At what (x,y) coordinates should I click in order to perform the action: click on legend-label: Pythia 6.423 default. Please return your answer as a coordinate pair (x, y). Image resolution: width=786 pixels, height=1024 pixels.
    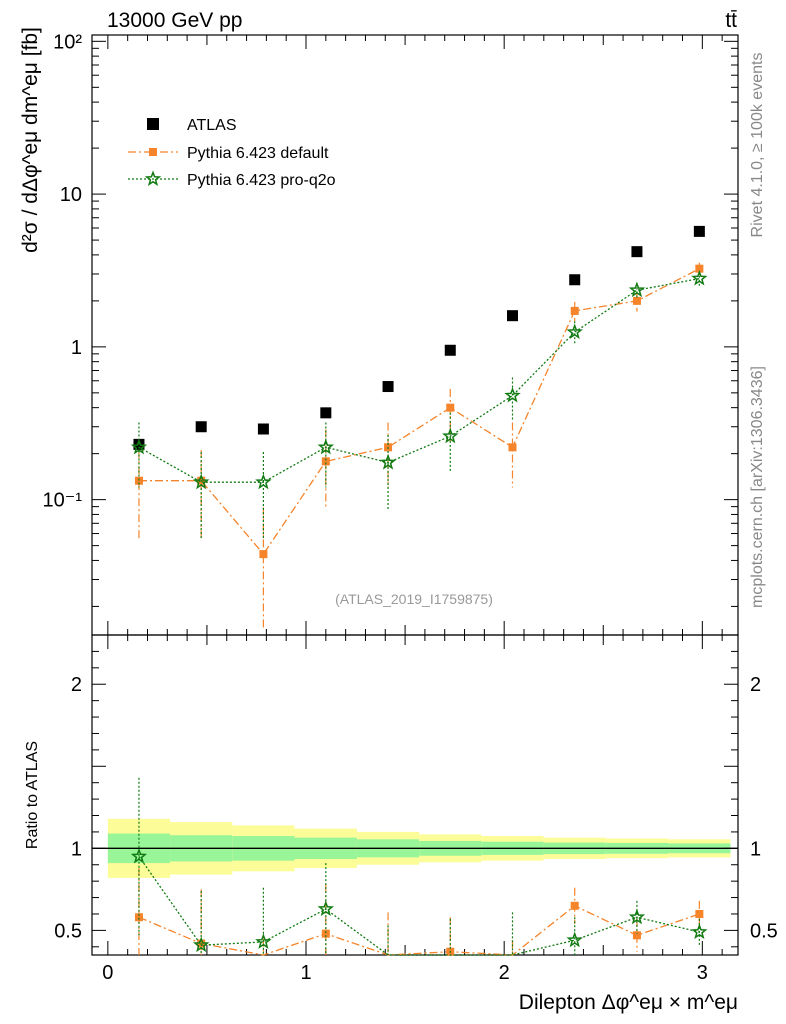
    Looking at the image, I should click on (258, 153).